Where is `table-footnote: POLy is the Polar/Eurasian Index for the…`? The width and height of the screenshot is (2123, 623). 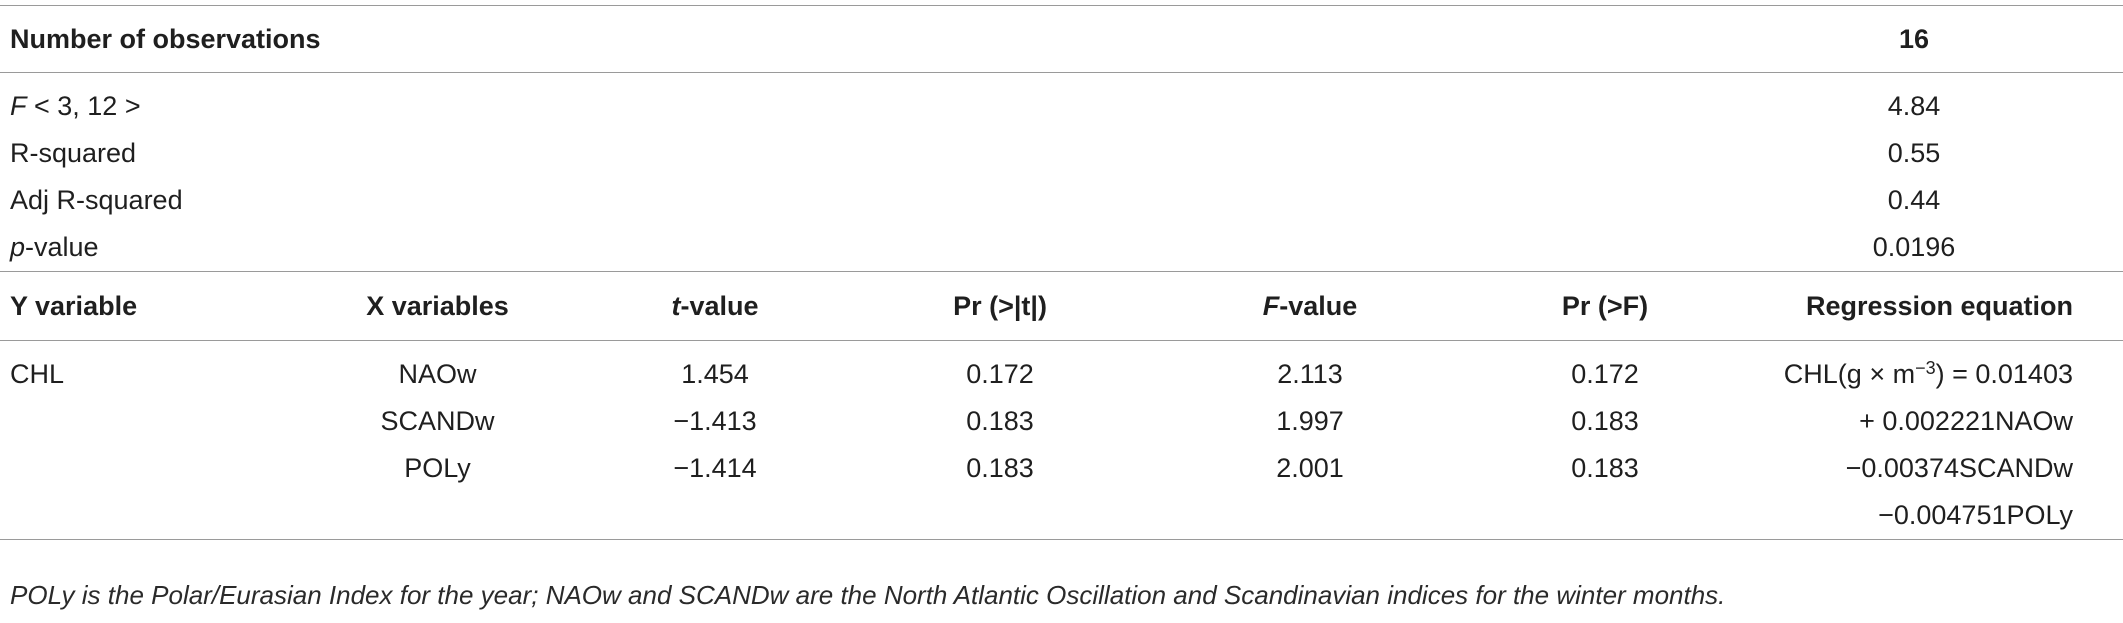
table-footnote: POLy is the Polar/Eurasian Index for the… is located at coordinates (868, 595).